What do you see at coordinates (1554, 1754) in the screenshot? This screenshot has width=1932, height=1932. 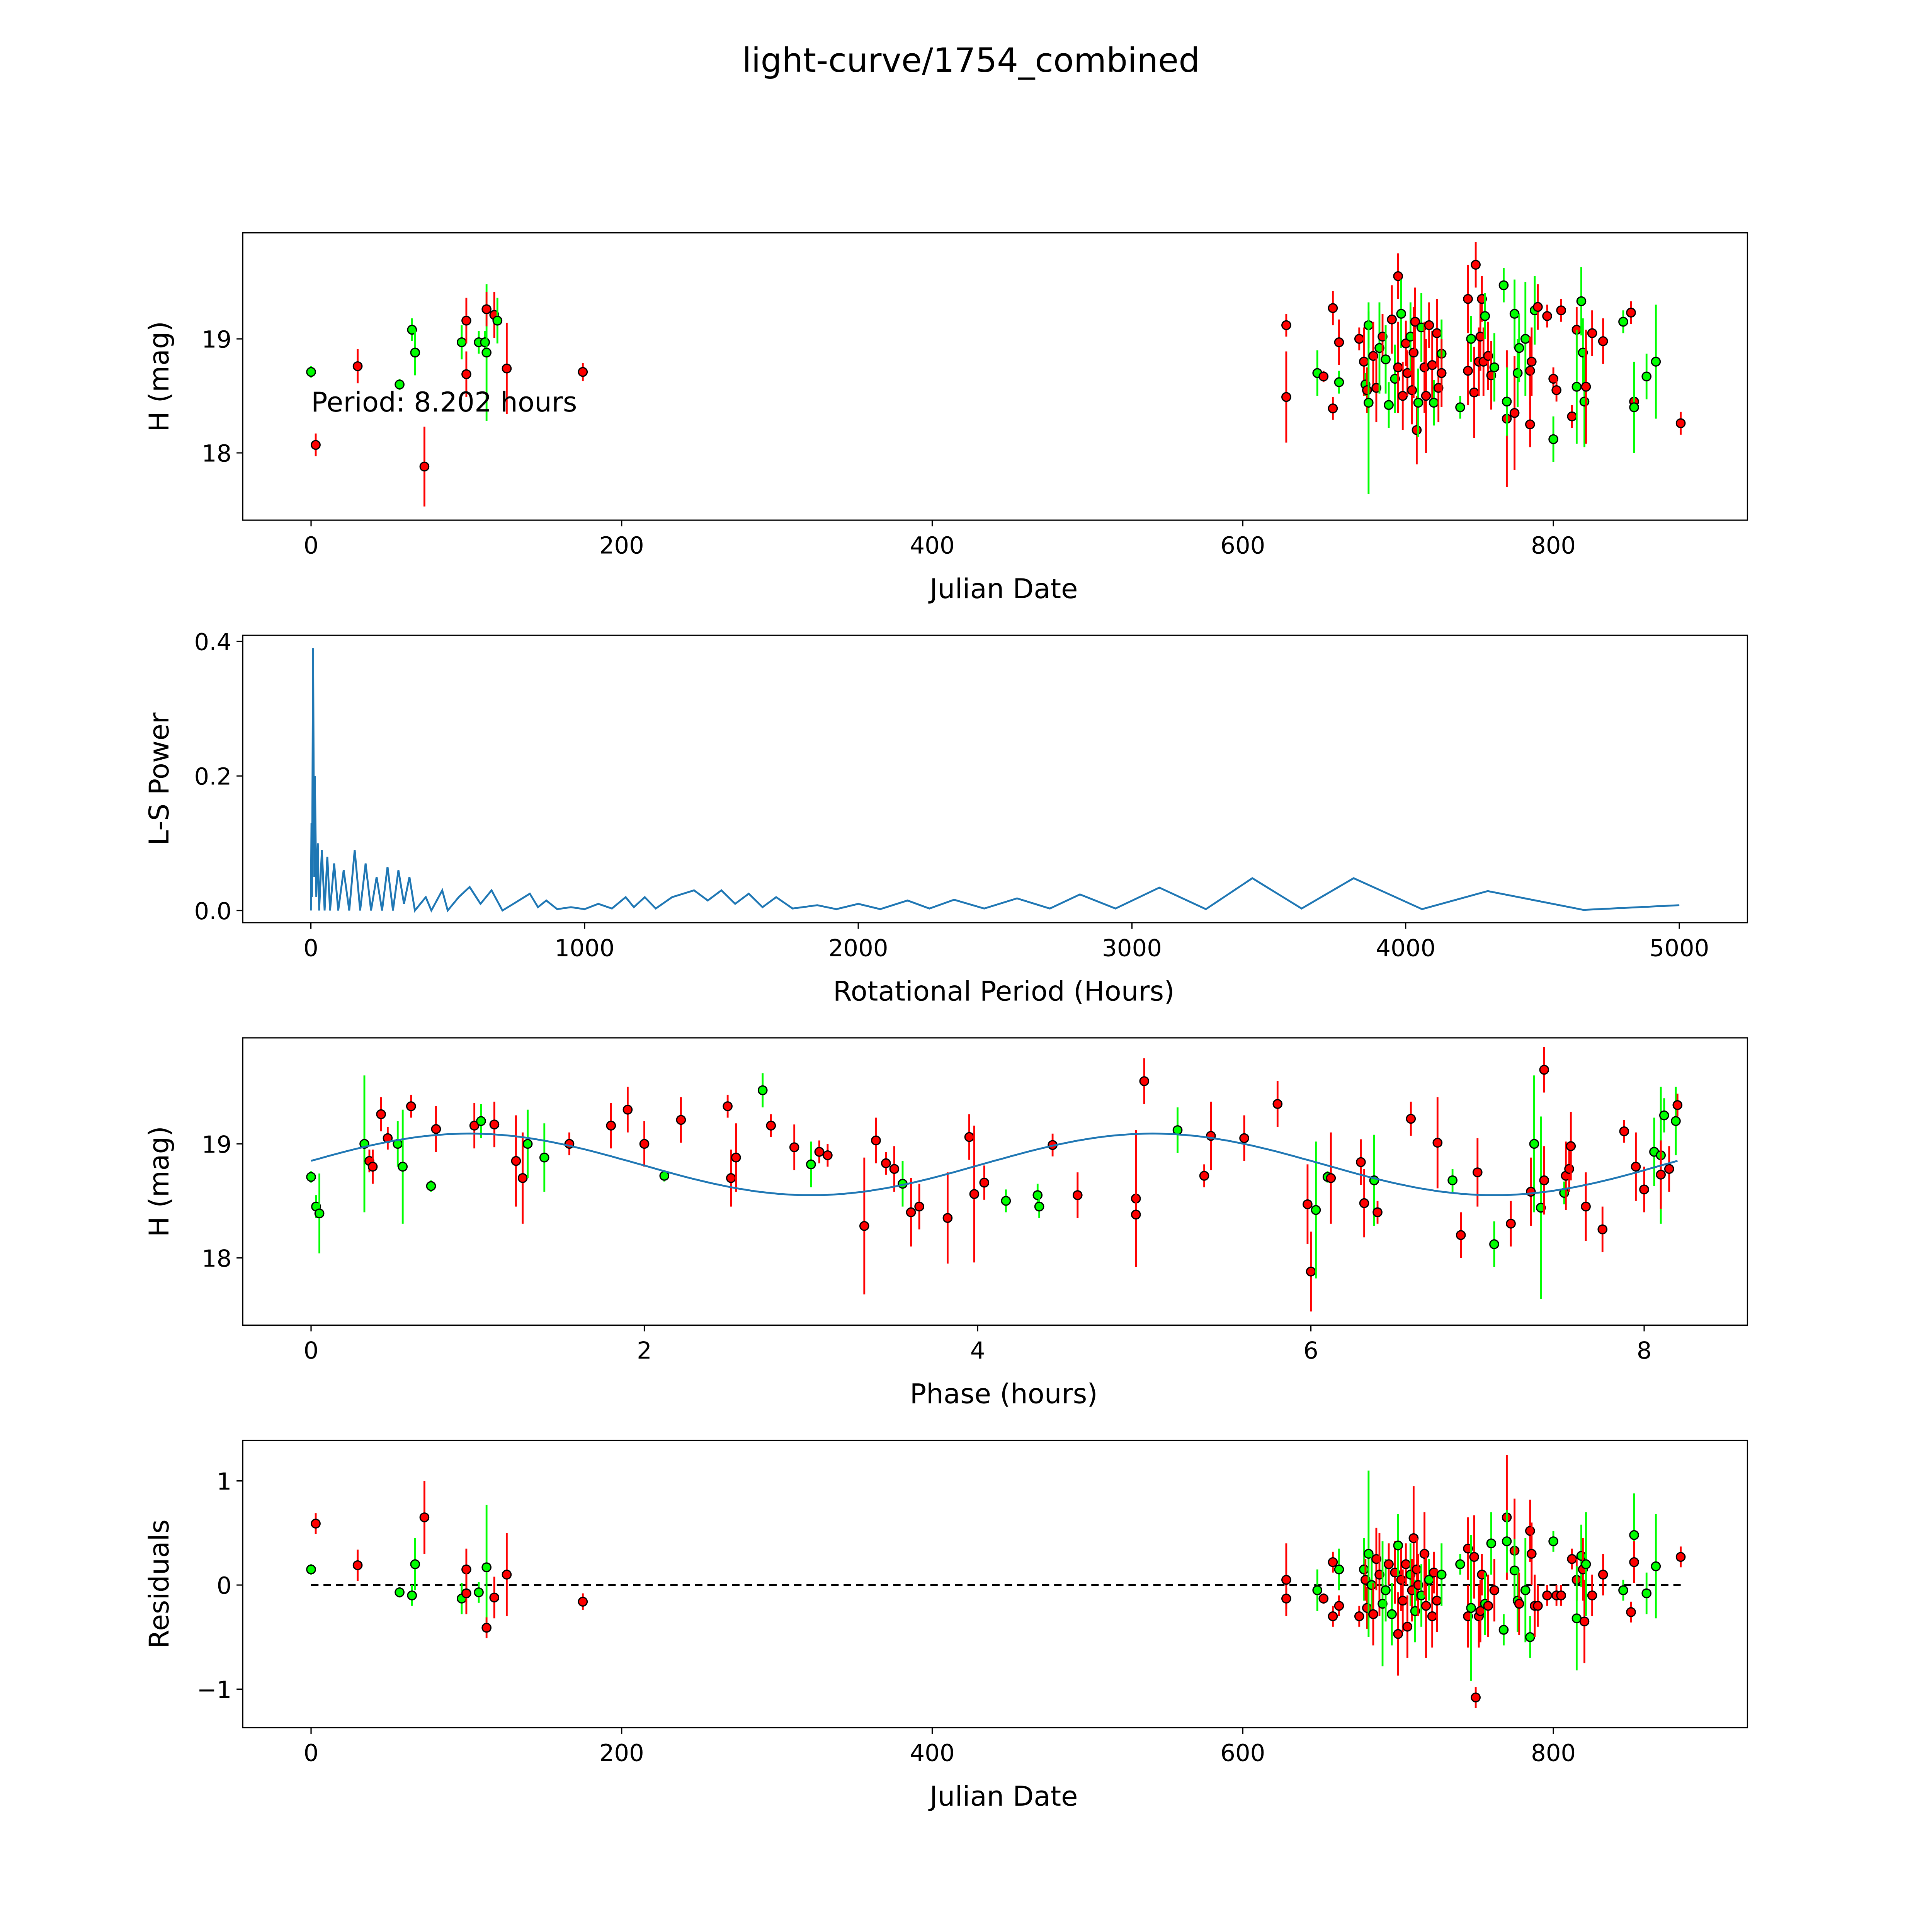 I see `x-tick-label: 800` at bounding box center [1554, 1754].